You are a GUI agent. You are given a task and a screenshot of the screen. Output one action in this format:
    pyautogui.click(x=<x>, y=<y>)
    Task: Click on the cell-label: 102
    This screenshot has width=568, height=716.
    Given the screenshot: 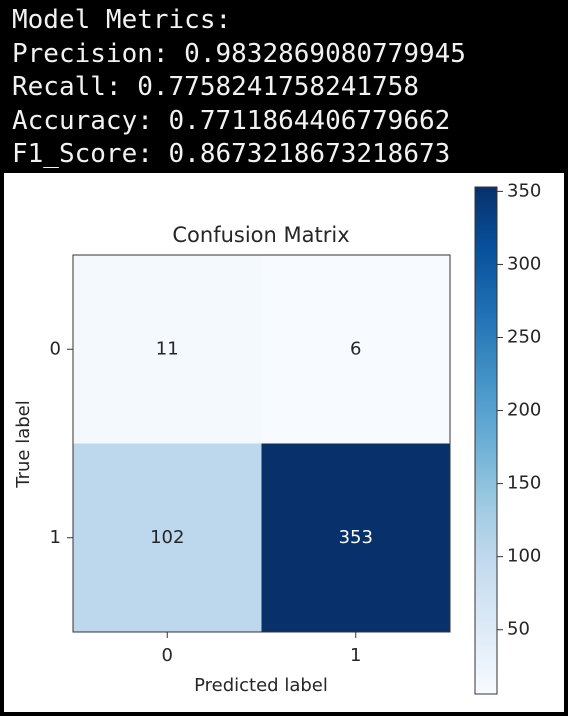 What is the action you would take?
    pyautogui.click(x=167, y=537)
    